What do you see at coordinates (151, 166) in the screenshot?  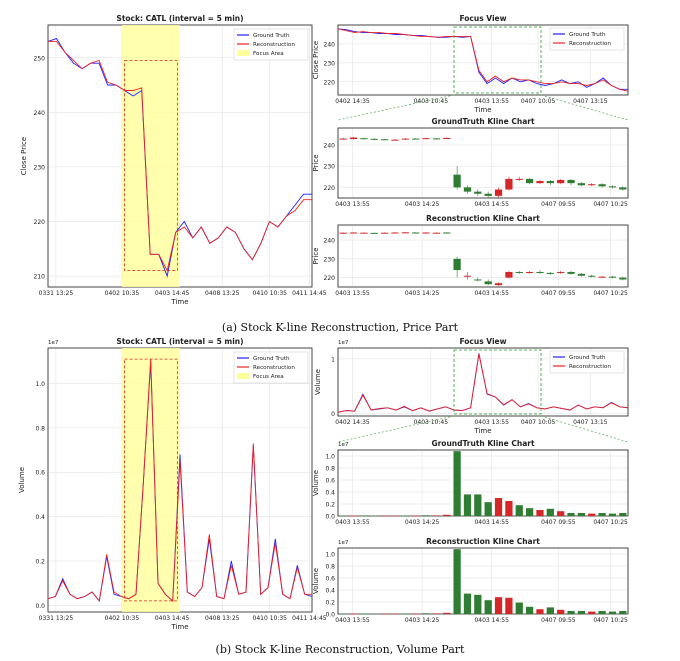 I see `focus-box` at bounding box center [151, 166].